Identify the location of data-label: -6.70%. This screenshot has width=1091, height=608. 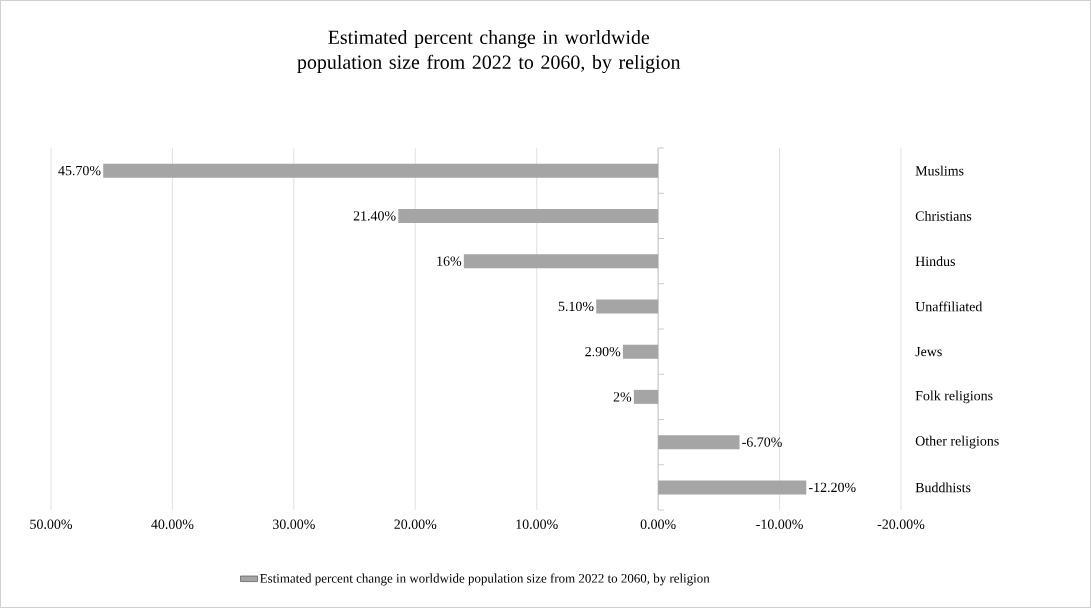
(762, 442).